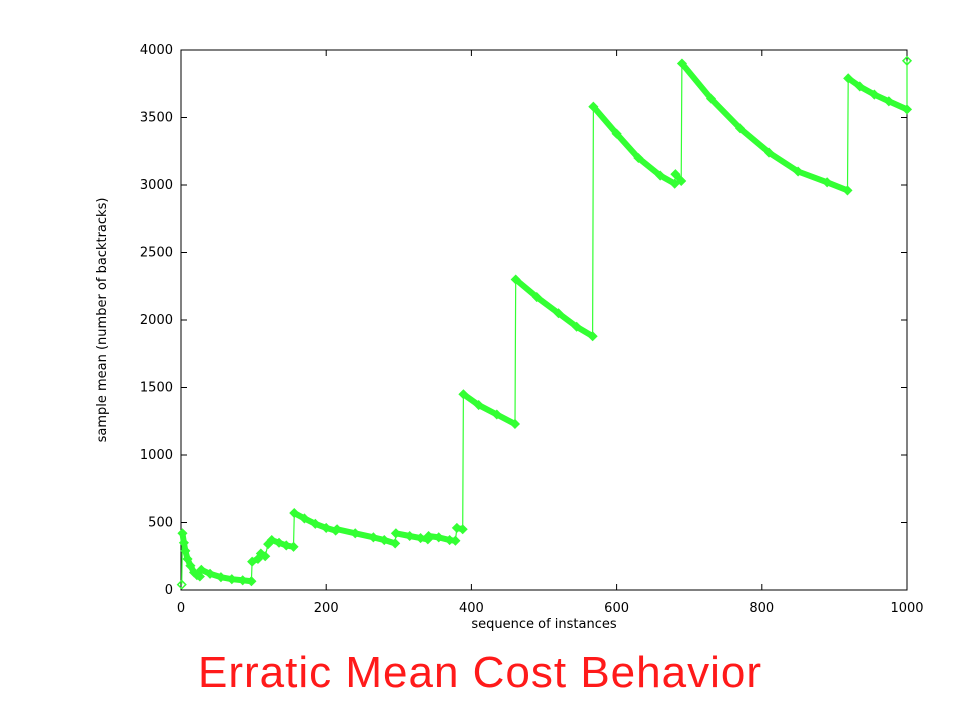  What do you see at coordinates (156, 50) in the screenshot?
I see `y-tick-label: 4000` at bounding box center [156, 50].